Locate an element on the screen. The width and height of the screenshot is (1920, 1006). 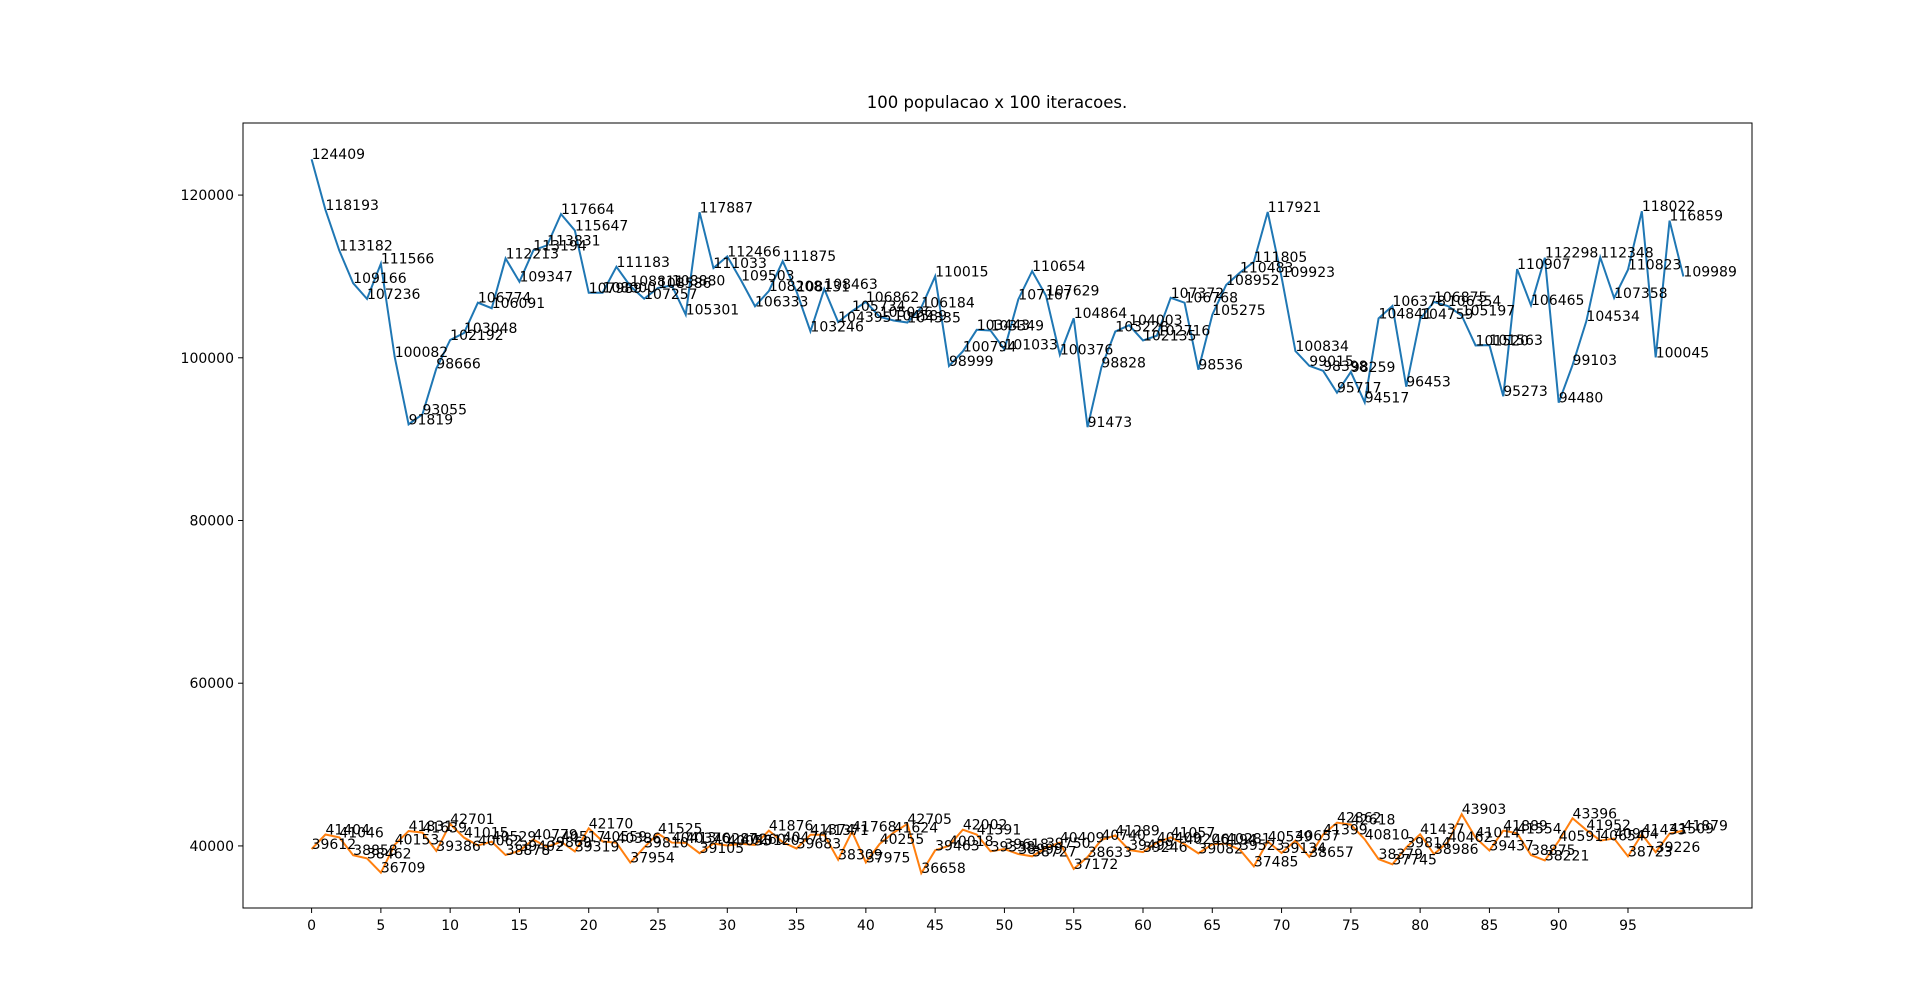
data-label: 40153 is located at coordinates (417, 841).